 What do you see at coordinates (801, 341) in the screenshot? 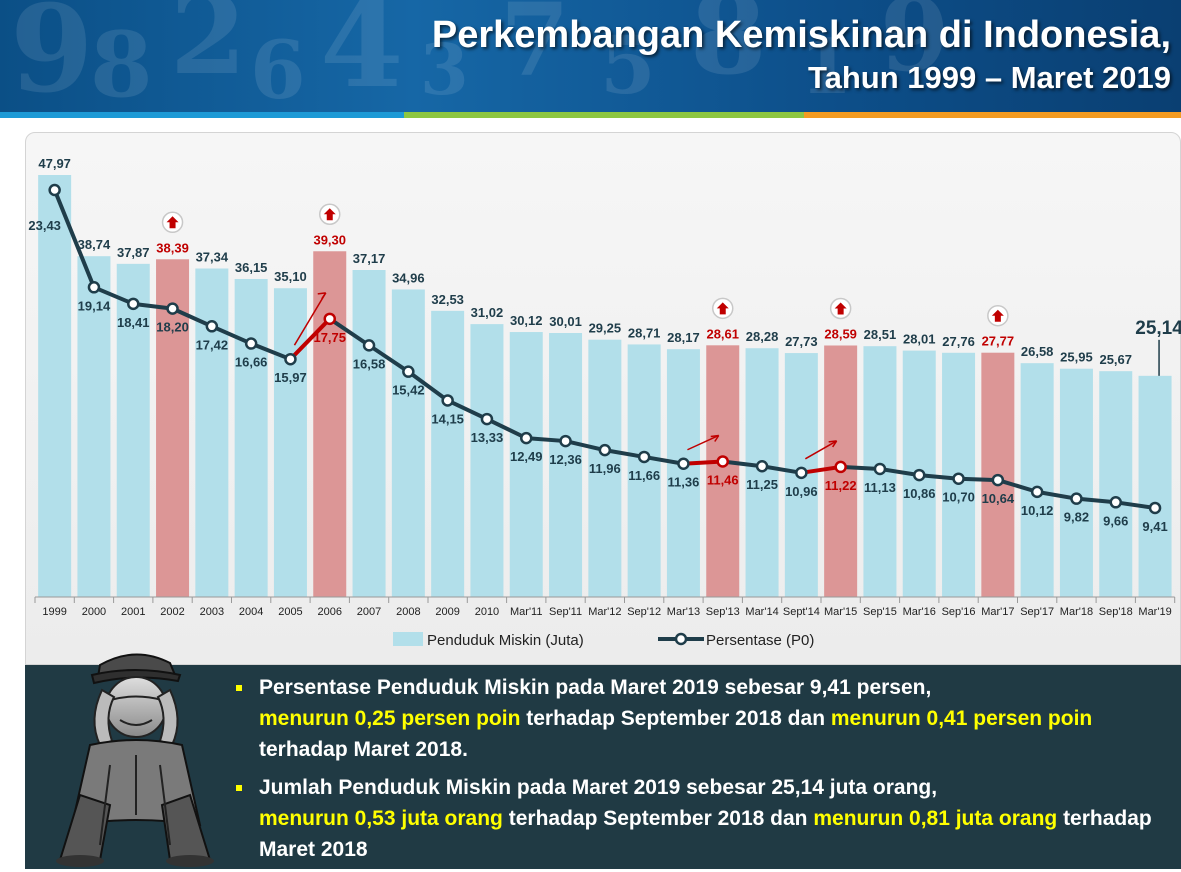
I see `bar-value-label: 27,73` at bounding box center [801, 341].